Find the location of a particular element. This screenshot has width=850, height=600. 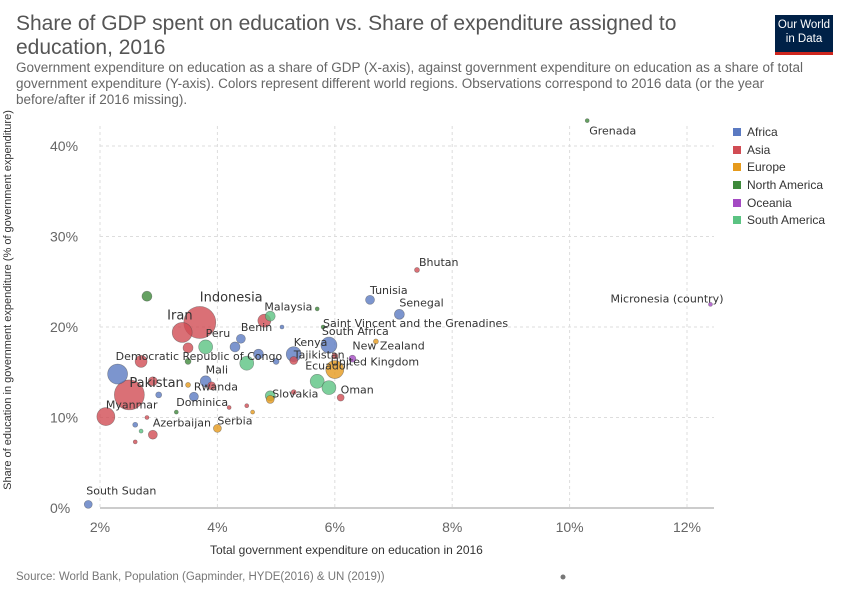

point-label: South Sudan is located at coordinates (121, 490).